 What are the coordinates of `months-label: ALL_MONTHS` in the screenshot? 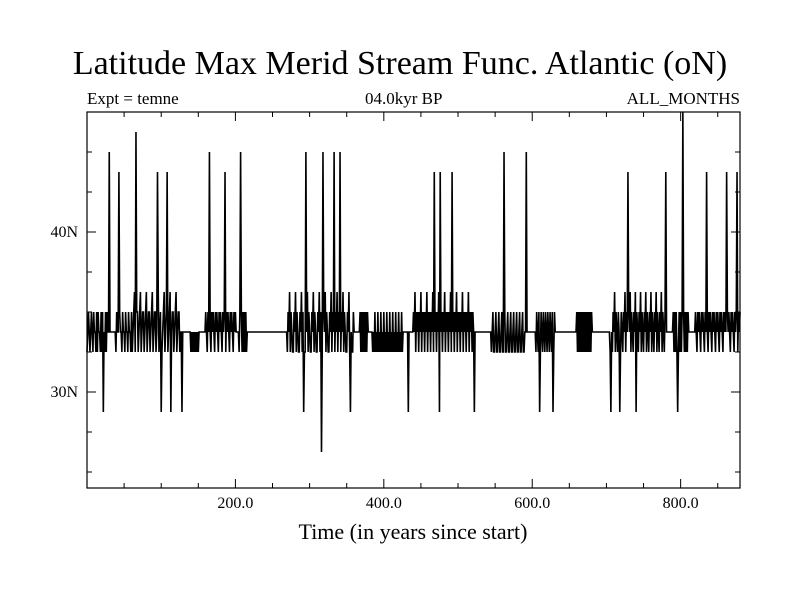 It's located at (683, 98).